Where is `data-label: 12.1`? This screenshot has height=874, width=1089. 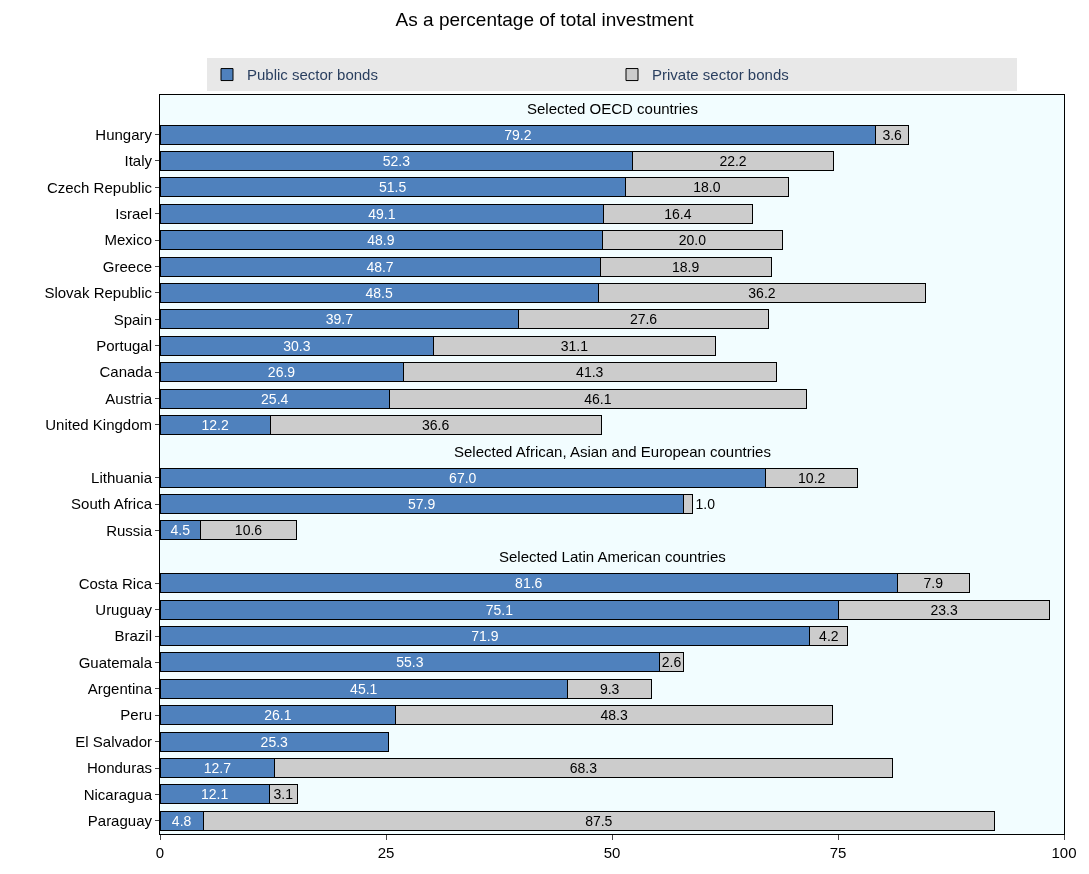
data-label: 12.1 is located at coordinates (214, 794).